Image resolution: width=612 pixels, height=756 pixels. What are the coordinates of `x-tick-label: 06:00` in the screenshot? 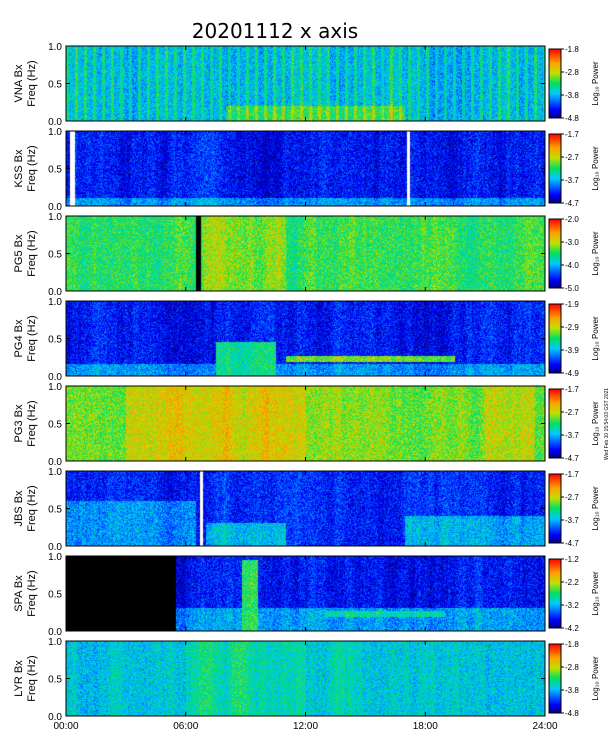 It's located at (185, 726).